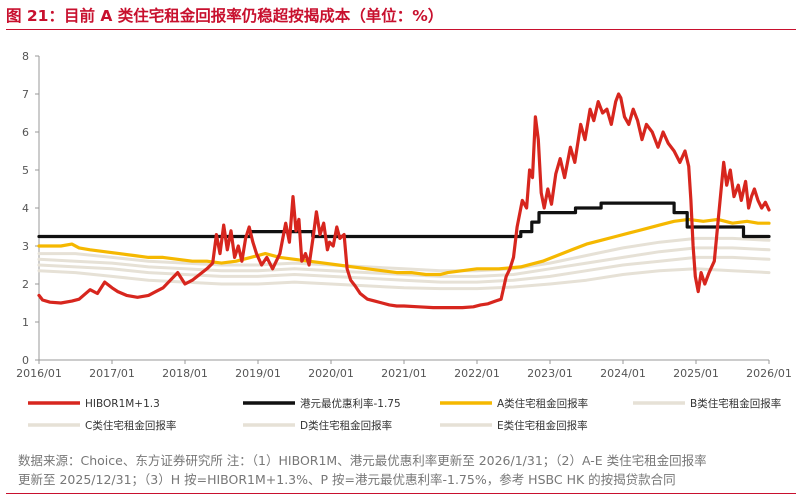 This screenshot has width=803, height=500. What do you see at coordinates (346, 425) in the screenshot?
I see `legend-label: D类住宅租金回报率` at bounding box center [346, 425].